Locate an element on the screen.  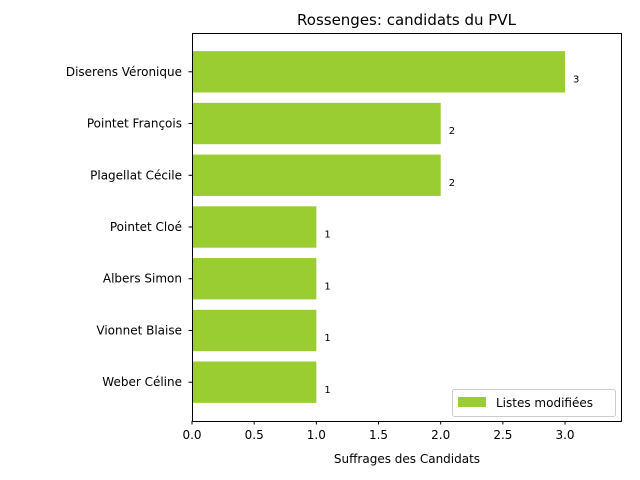
y-tick-label: Vionnet Blaise is located at coordinates (139, 330).